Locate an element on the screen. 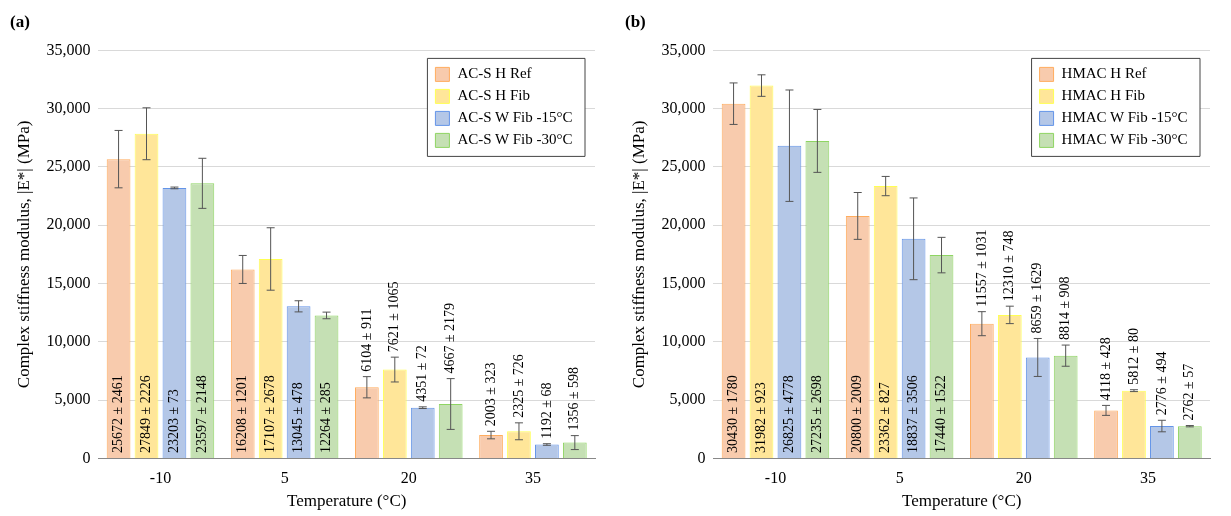 This screenshot has width=1231, height=516. data-label: 7621 ± 1065 is located at coordinates (394, 317).